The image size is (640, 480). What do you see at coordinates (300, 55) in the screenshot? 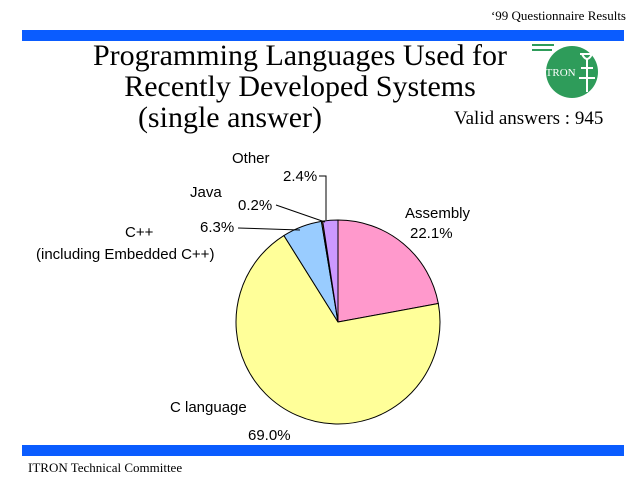
I see `title-line-1: Programming Languages Used for` at bounding box center [300, 55].